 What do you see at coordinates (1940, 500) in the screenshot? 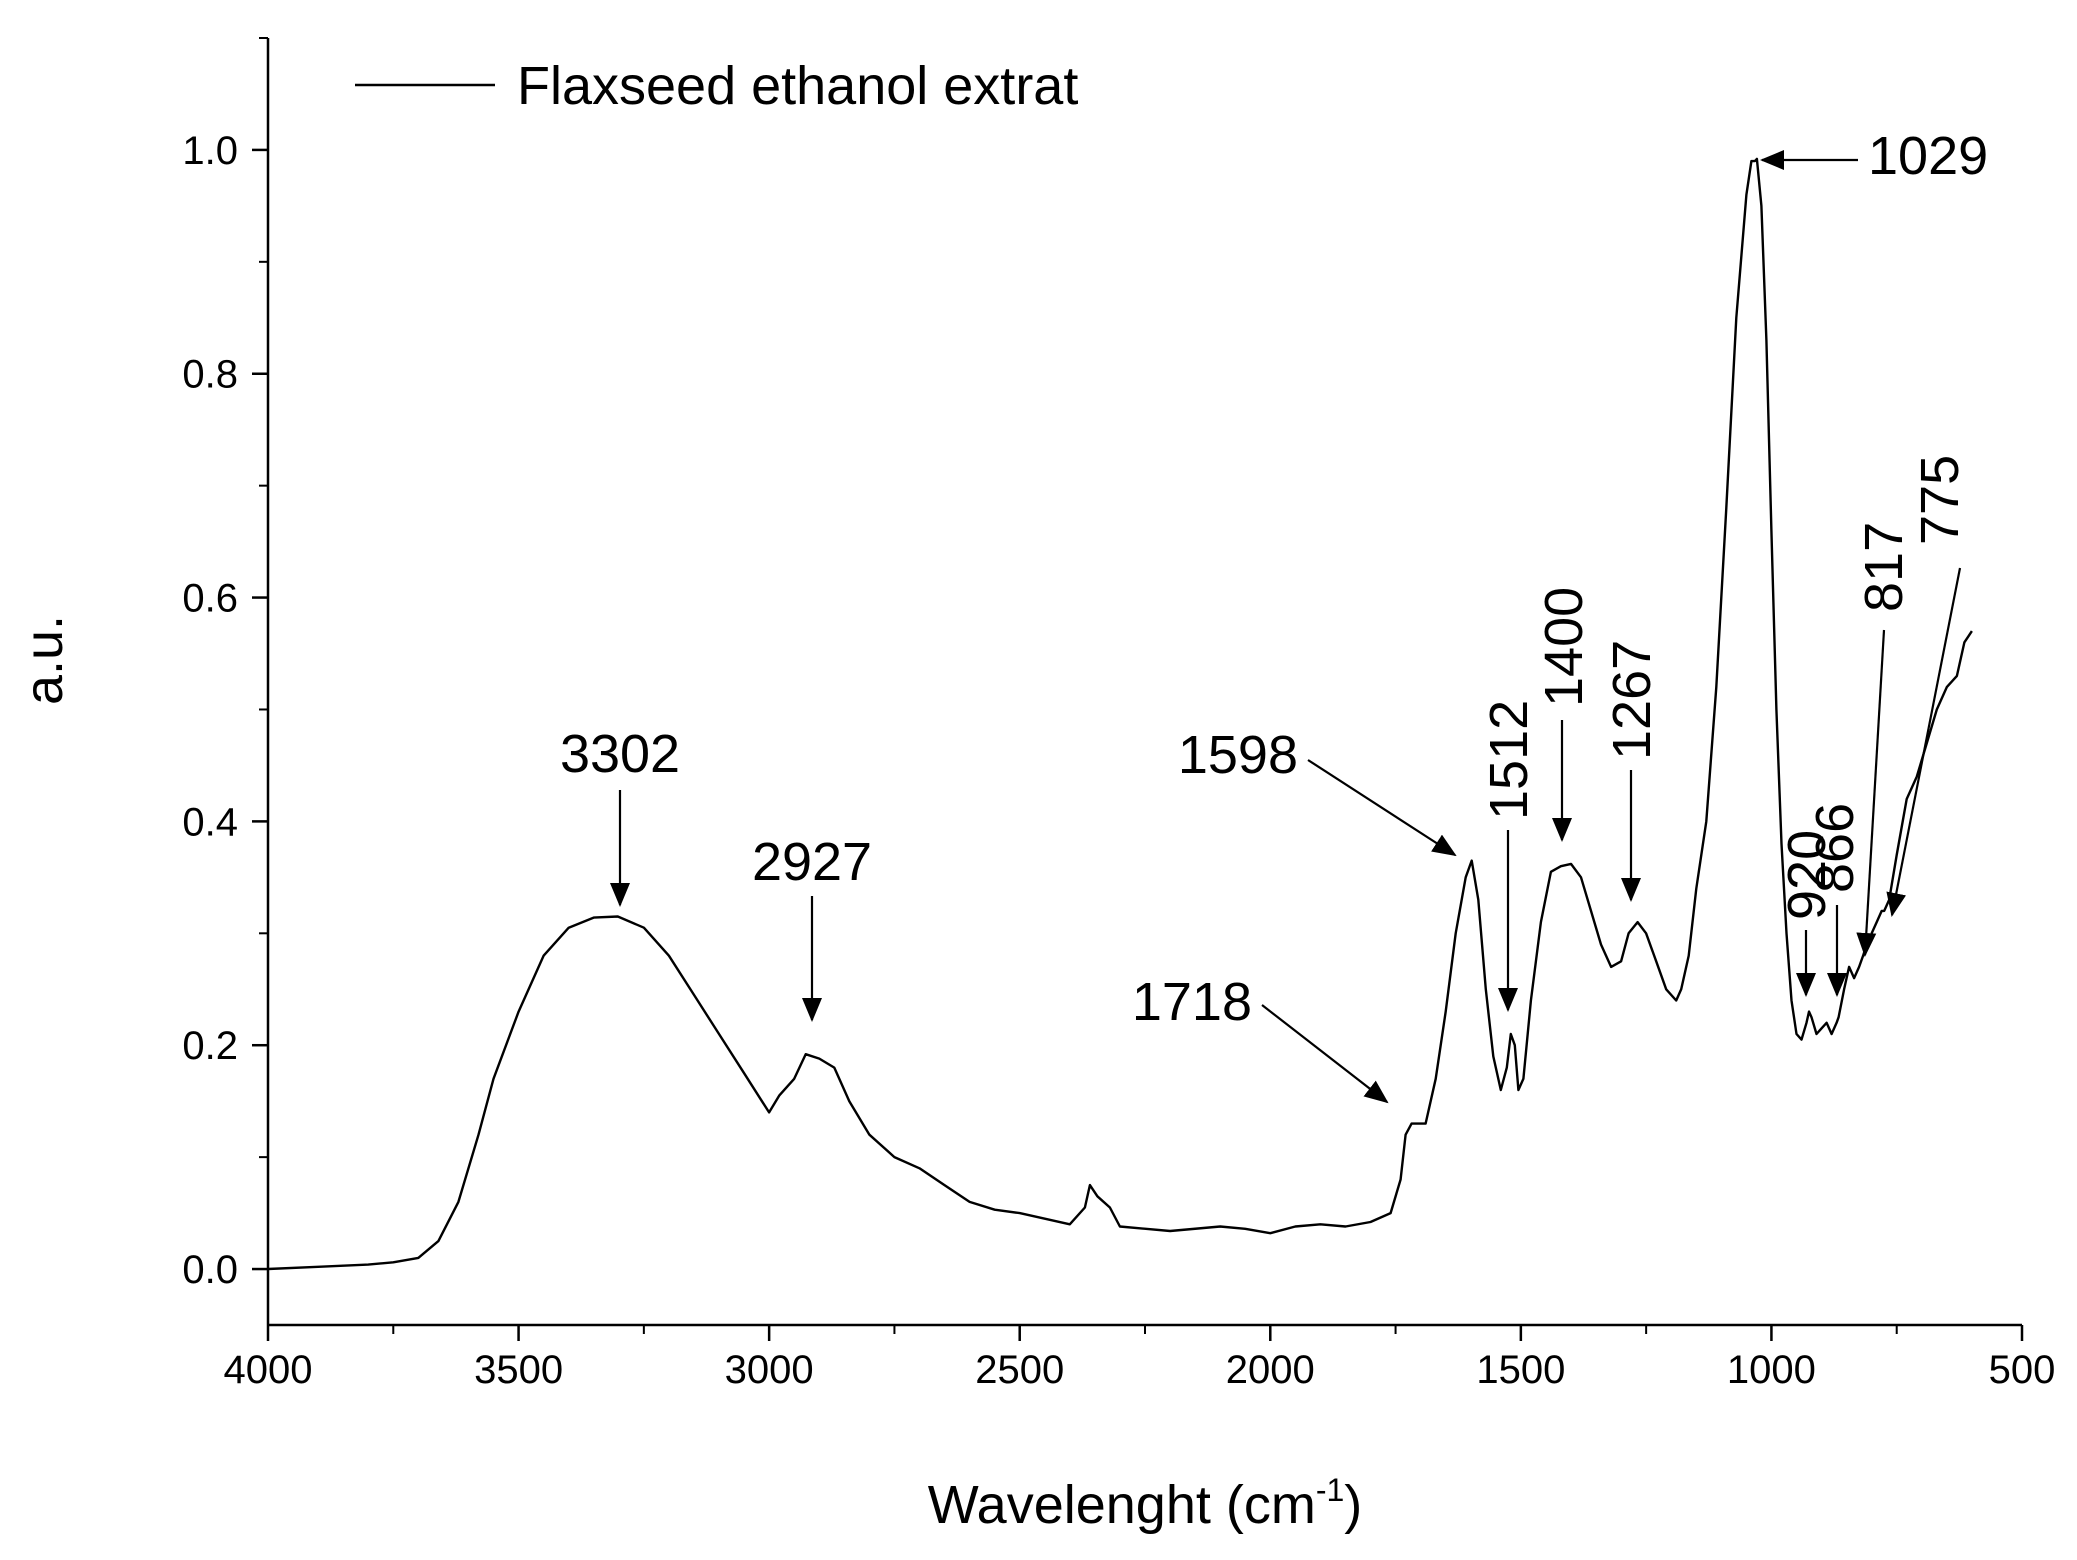
I see `peak-label-775: 775` at bounding box center [1940, 500].